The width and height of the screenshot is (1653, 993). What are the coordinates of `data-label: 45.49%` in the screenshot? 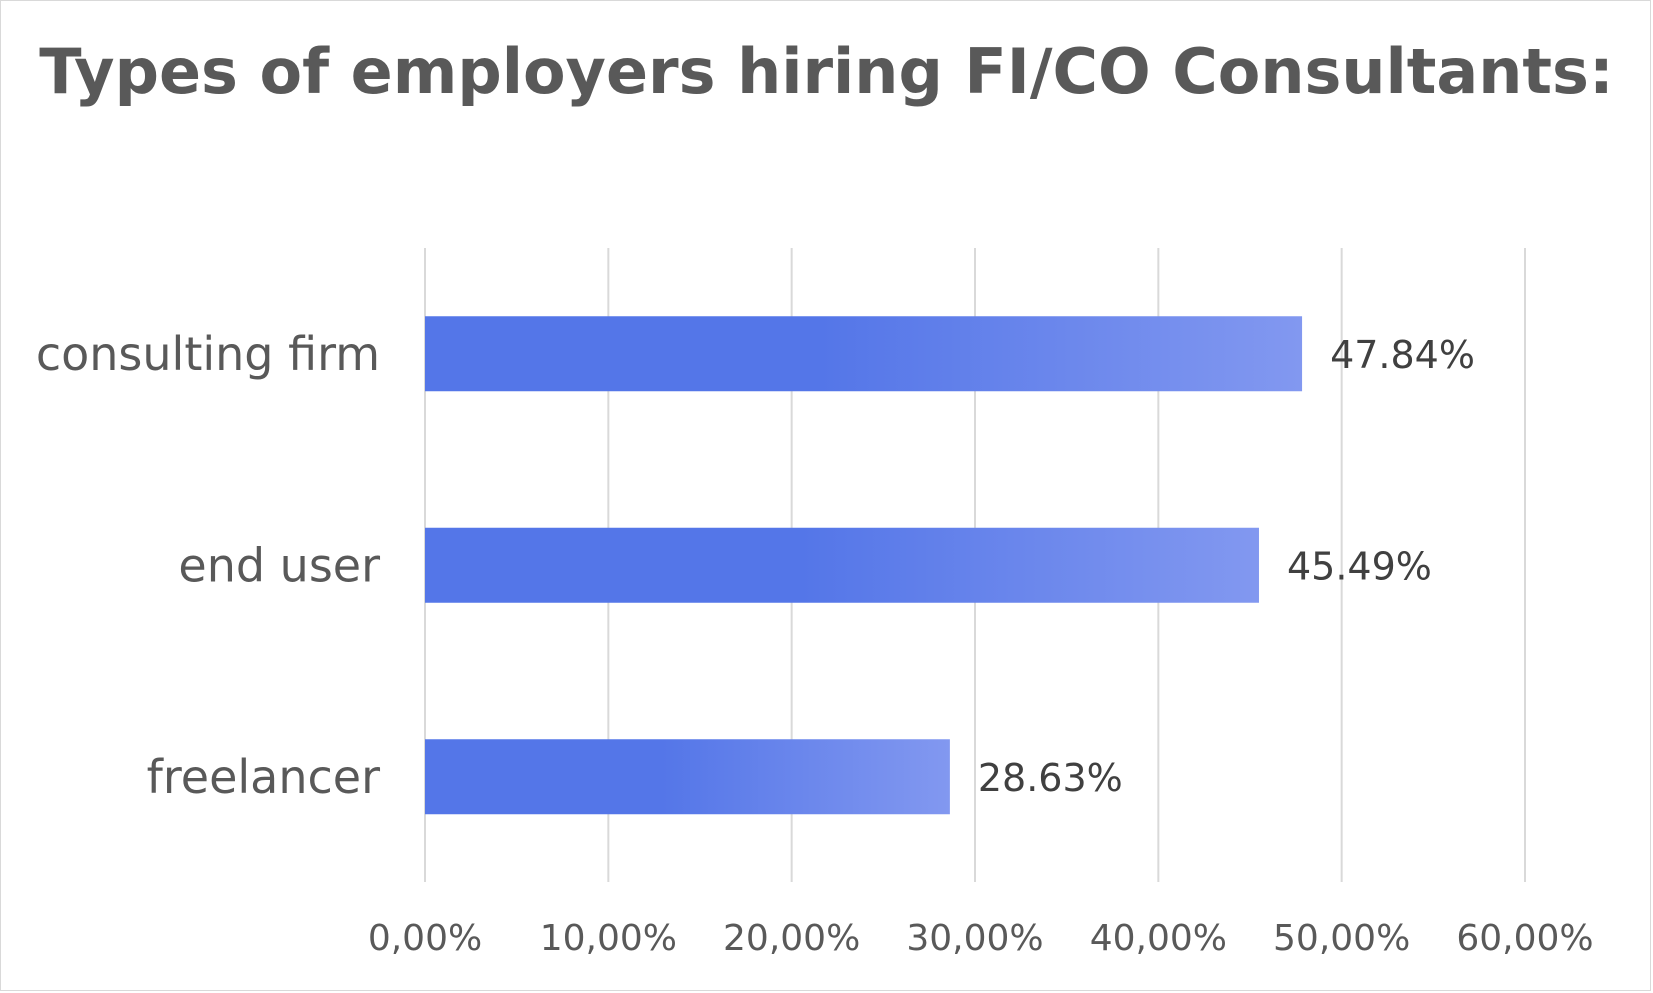 It's located at (1359, 566).